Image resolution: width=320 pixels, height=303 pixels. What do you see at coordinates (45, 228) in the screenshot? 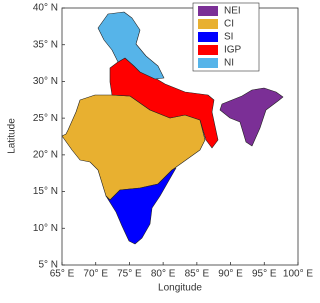
I see `y-tick-label: 10° N` at bounding box center [45, 228].